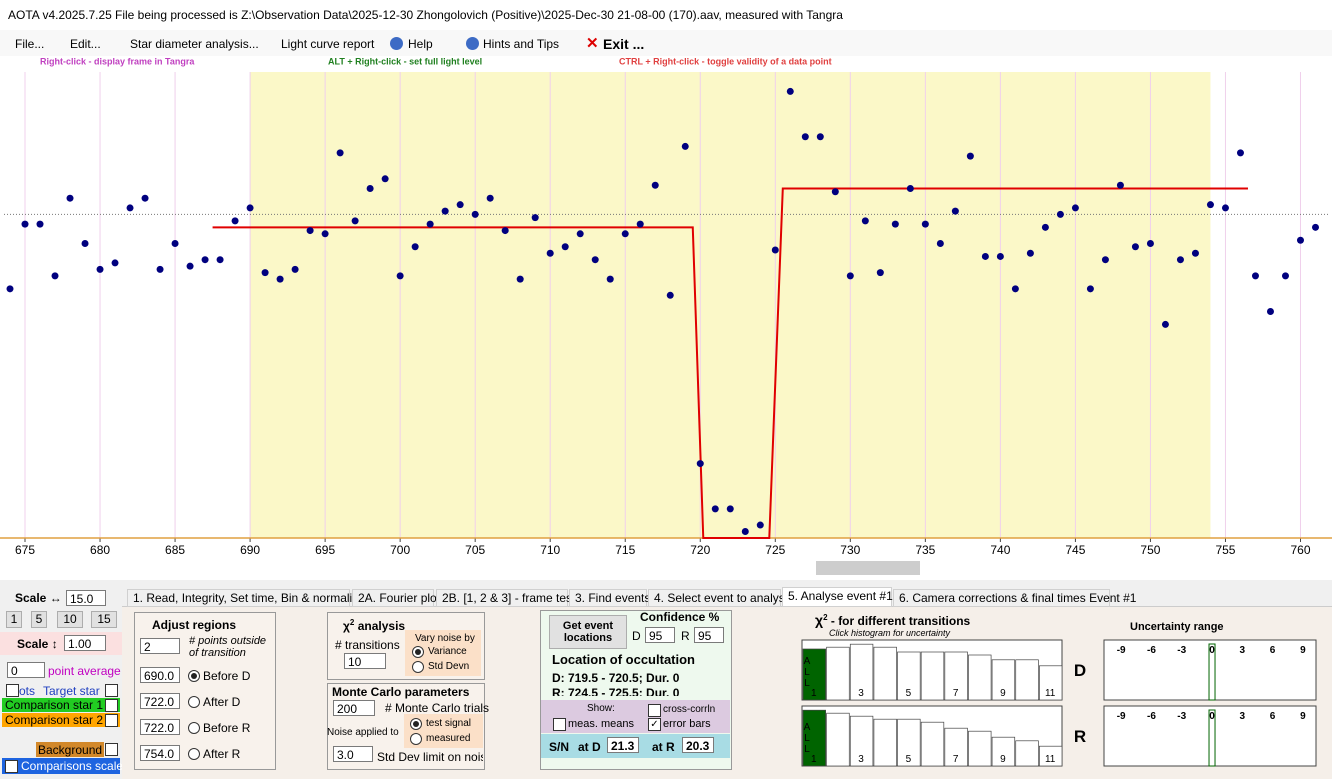 The height and width of the screenshot is (779, 1332). What do you see at coordinates (367, 645) in the screenshot?
I see `transitions-label: # transitions` at bounding box center [367, 645].